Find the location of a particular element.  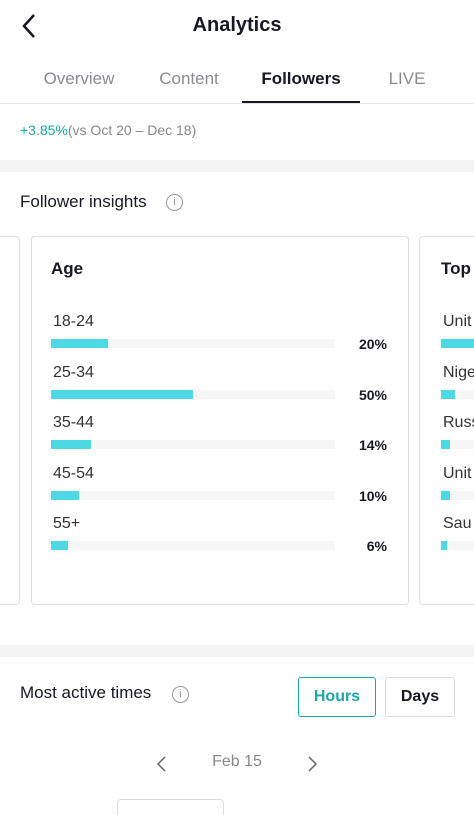

tab: Content is located at coordinates (189, 78).